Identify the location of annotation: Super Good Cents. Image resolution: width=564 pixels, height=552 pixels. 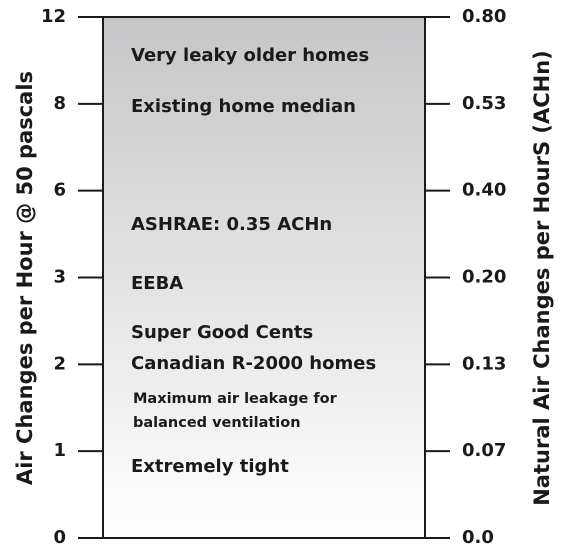
(222, 332).